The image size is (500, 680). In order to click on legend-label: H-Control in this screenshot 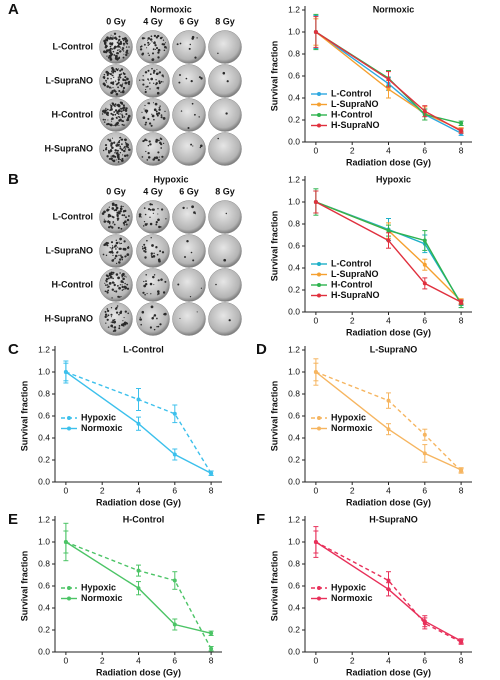, I will do `click(352, 114)`.